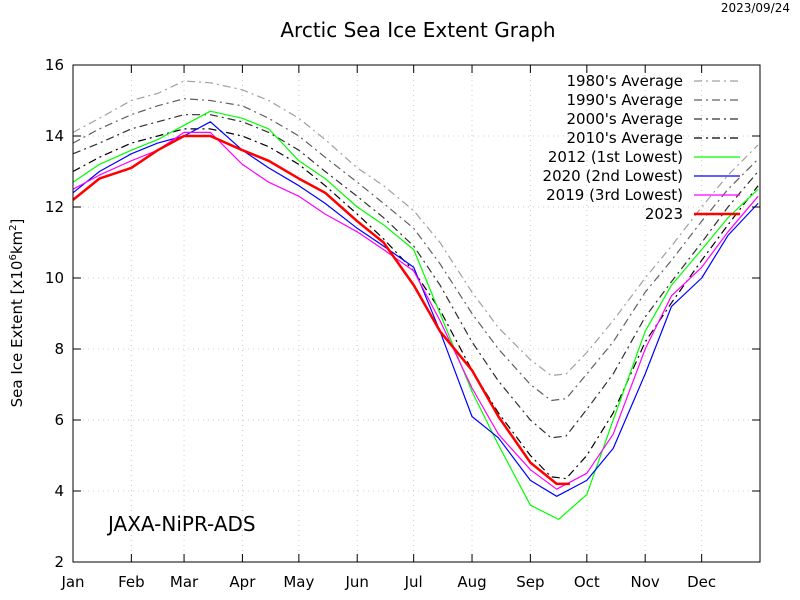 Image resolution: width=800 pixels, height=600 pixels. Describe the element at coordinates (17, 313) in the screenshot. I see `y-axis-label: Sea Ice Extent [x106km2]` at that location.